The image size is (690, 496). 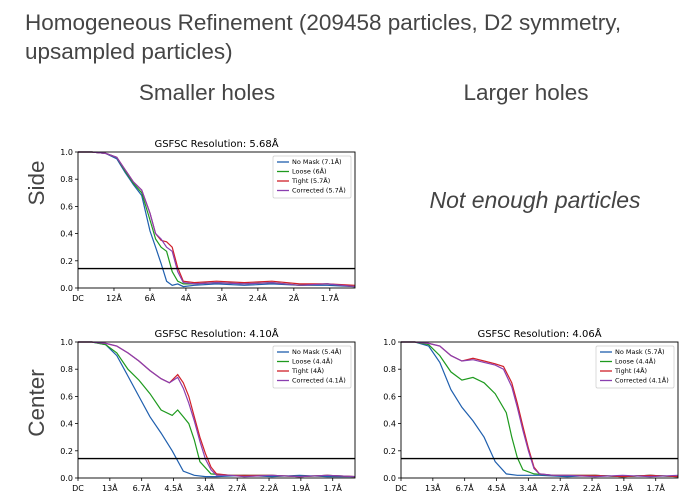 I want to click on x-tick-label: 12Å, so click(x=114, y=297).